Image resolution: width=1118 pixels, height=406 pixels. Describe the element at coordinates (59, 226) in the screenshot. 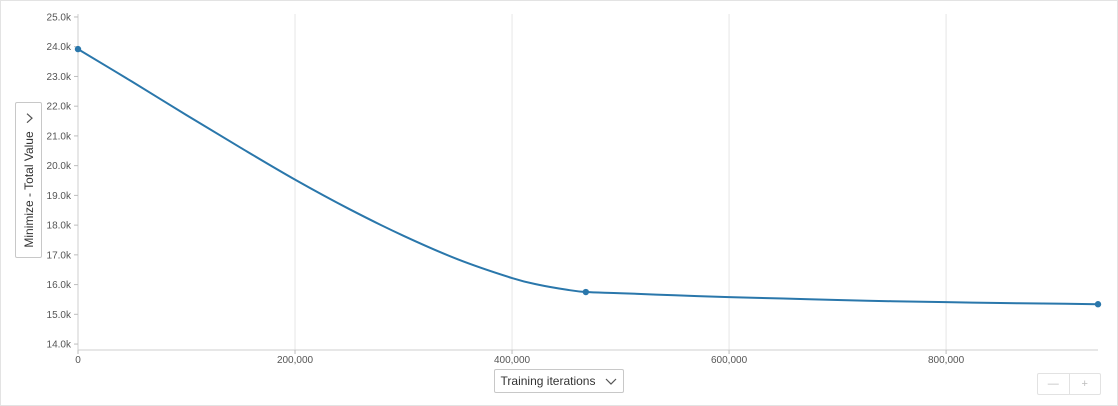

I see `y-tick-label: 18.0k` at that location.